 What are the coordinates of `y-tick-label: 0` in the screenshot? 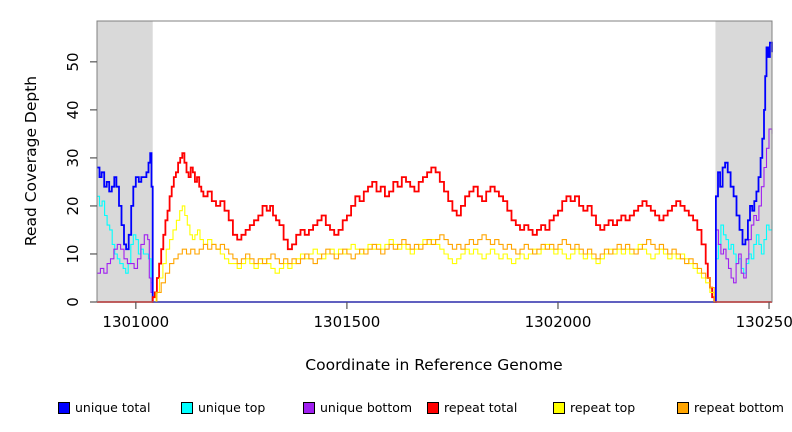 It's located at (73, 302).